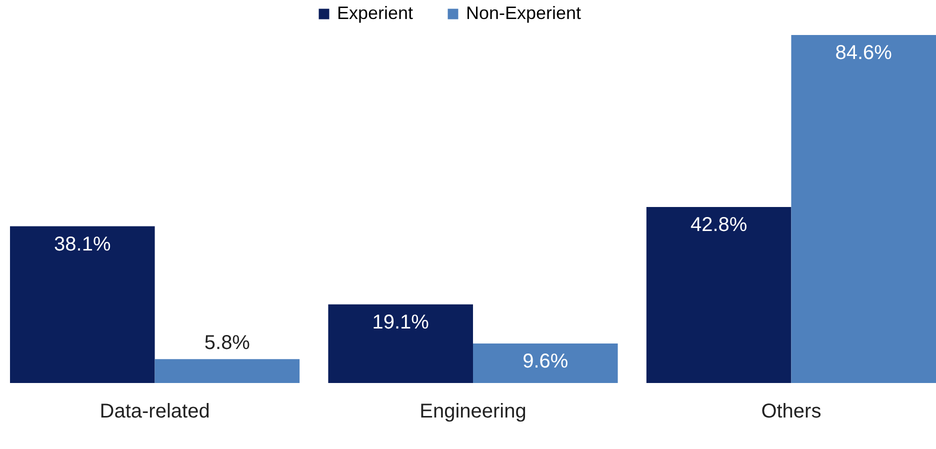  What do you see at coordinates (227, 343) in the screenshot?
I see `data-label: 5.8%` at bounding box center [227, 343].